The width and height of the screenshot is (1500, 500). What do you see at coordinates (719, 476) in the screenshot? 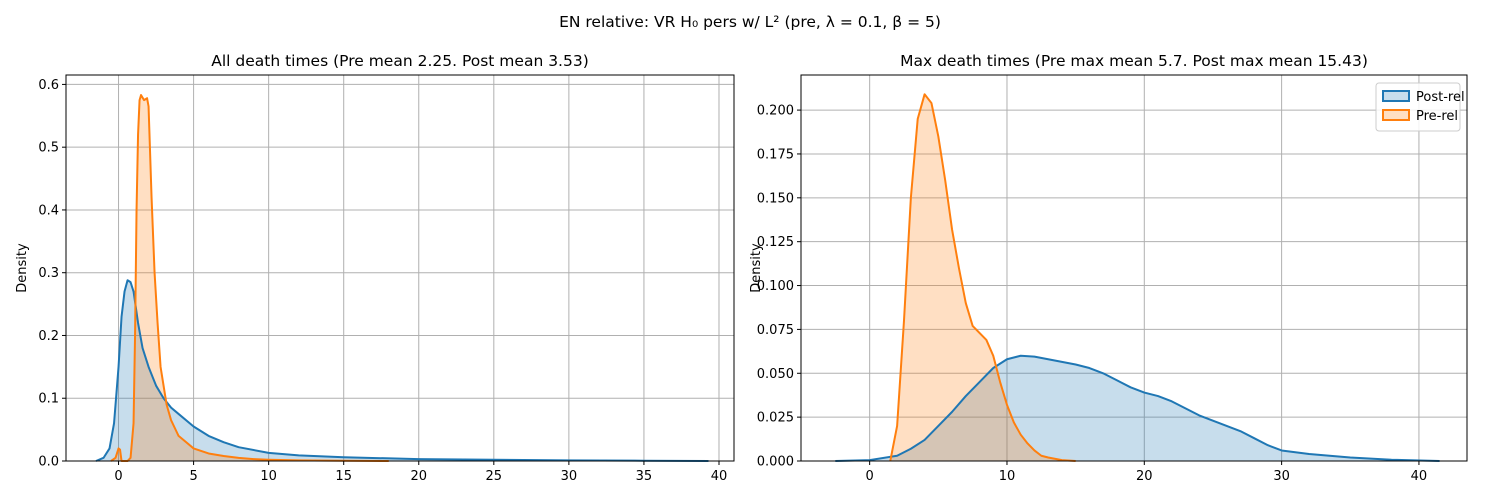
I see `left-xtick-label-8: 40` at bounding box center [719, 476].